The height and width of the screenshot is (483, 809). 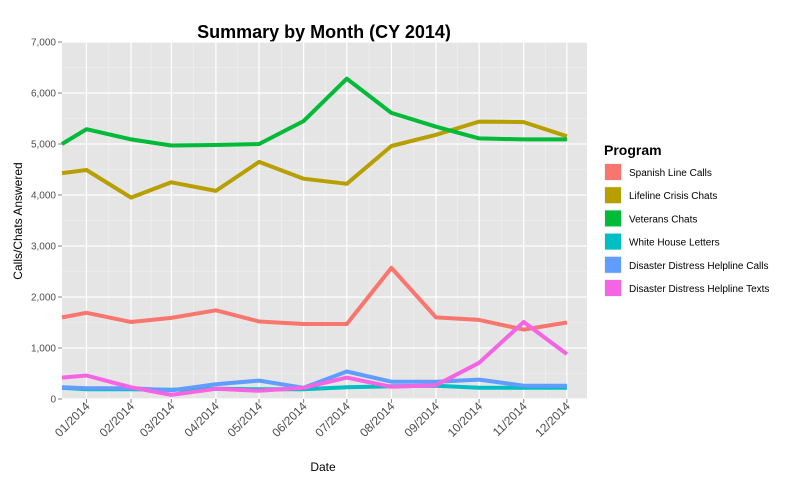 I want to click on legend-label-4: Disaster Distress Helpline Calls, so click(x=698, y=266).